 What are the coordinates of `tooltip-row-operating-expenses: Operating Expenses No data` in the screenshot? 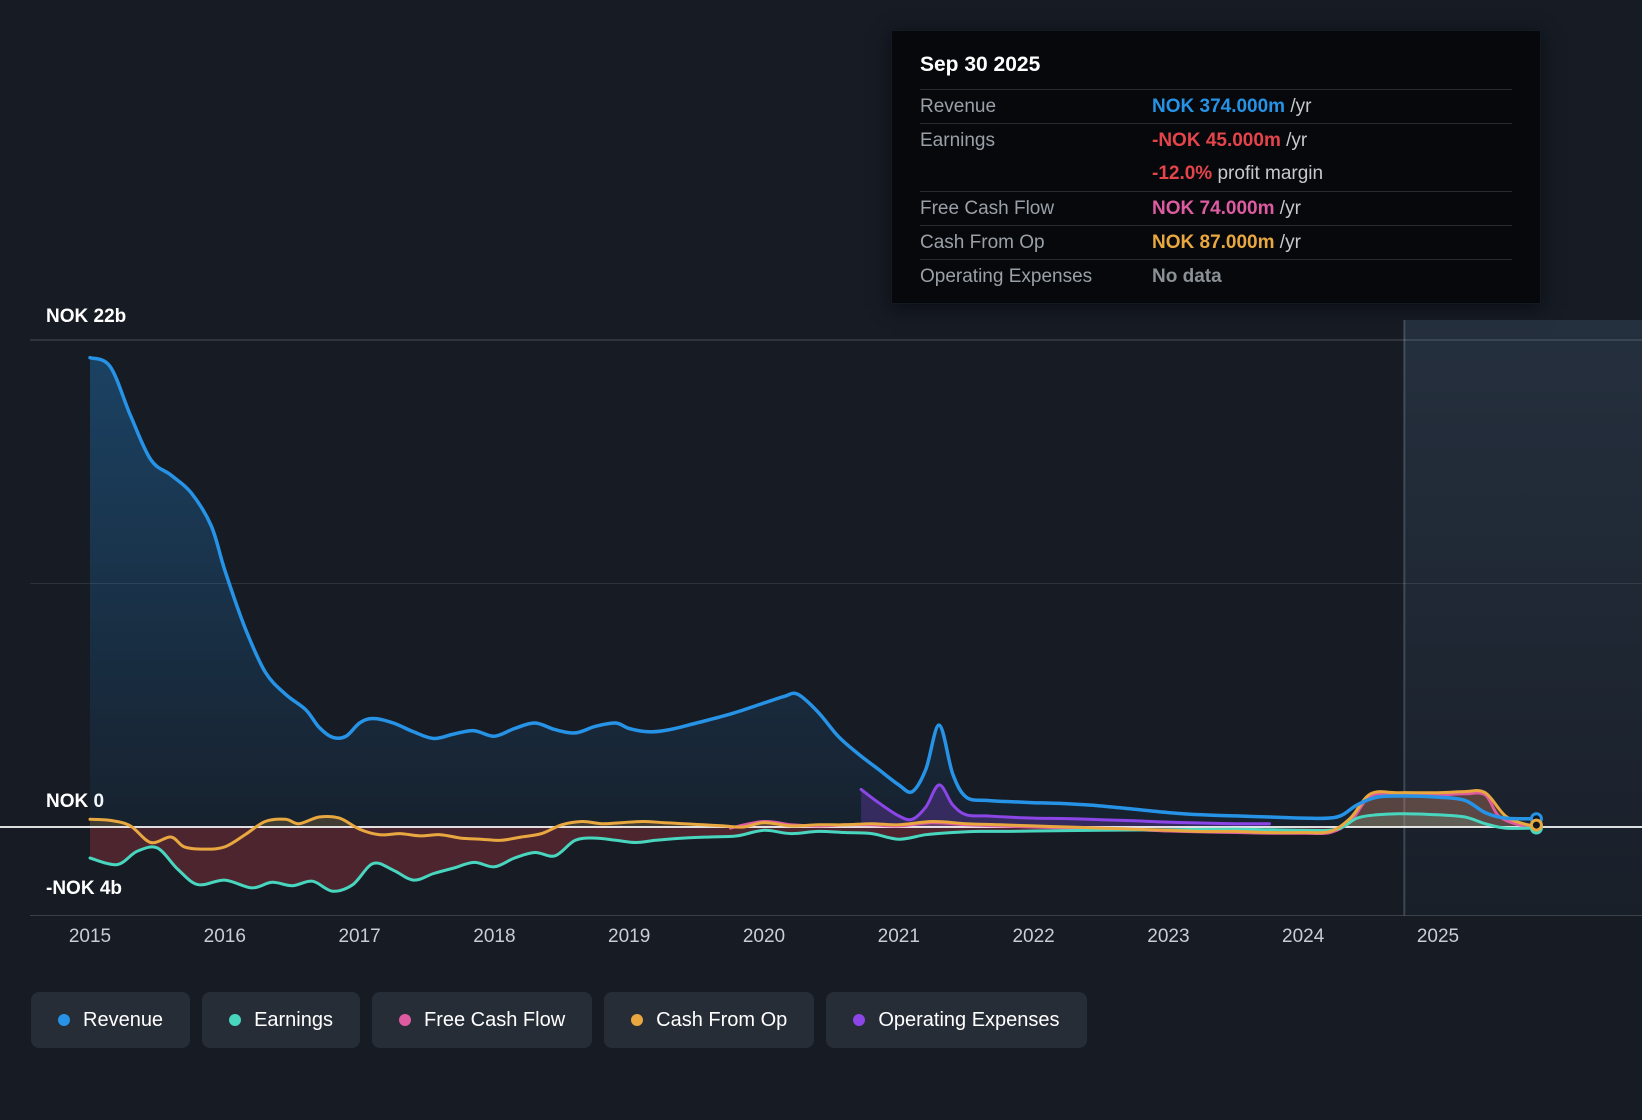 It's located at (1216, 276).